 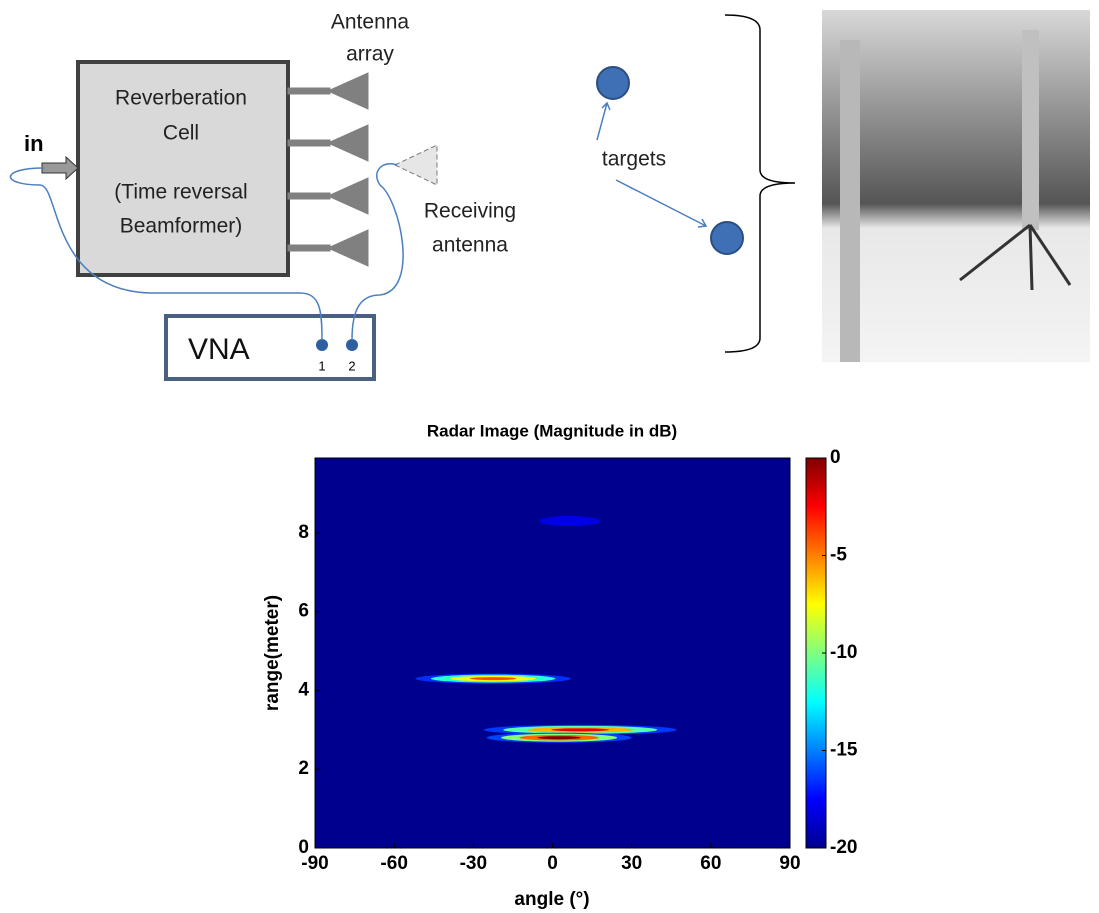 What do you see at coordinates (634, 159) in the screenshot?
I see `targets-label: targets` at bounding box center [634, 159].